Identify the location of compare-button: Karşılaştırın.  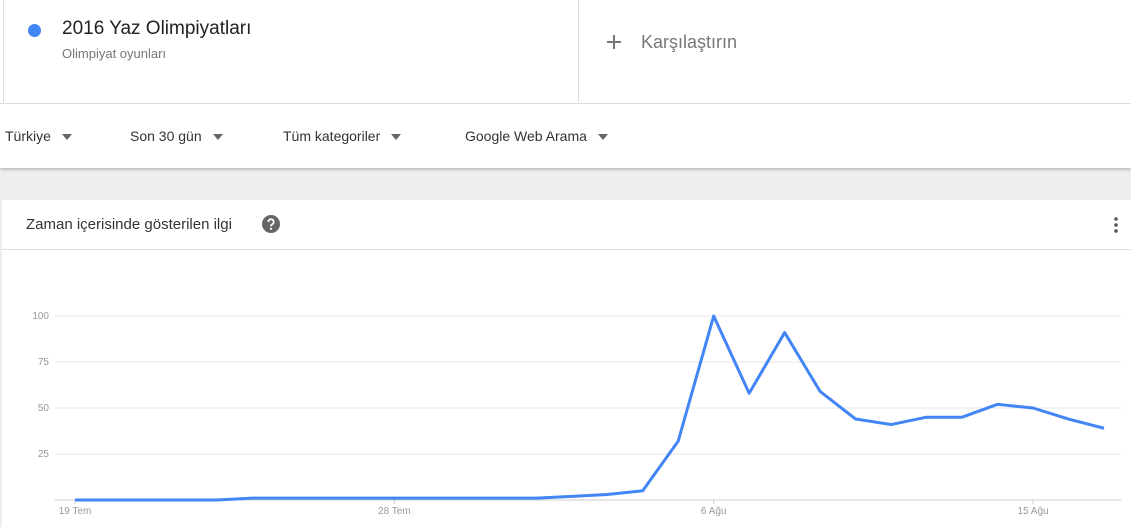
(689, 42).